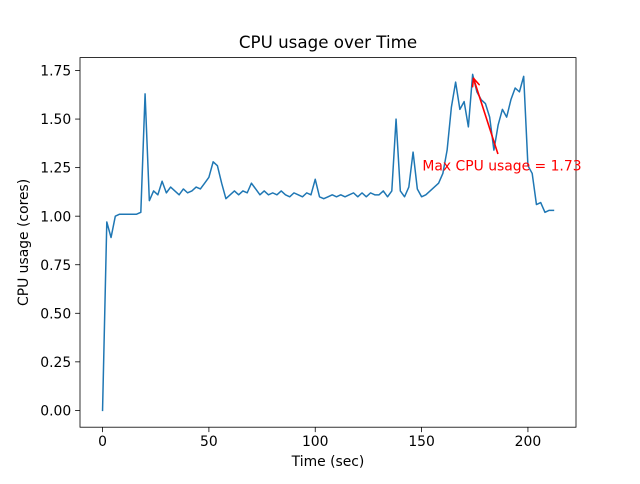 The image size is (640, 484). I want to click on x-tick-label: 200, so click(528, 442).